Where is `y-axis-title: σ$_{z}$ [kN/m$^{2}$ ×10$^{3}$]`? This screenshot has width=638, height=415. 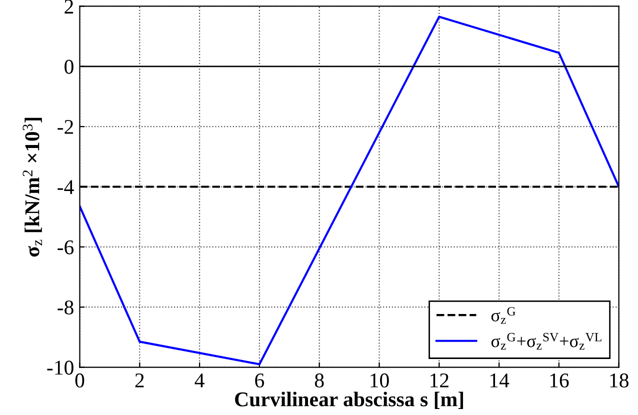 y-axis-title: σ$_{z}$ [kN/m$^{2}$ ×10$^{3}$] is located at coordinates (32, 187).